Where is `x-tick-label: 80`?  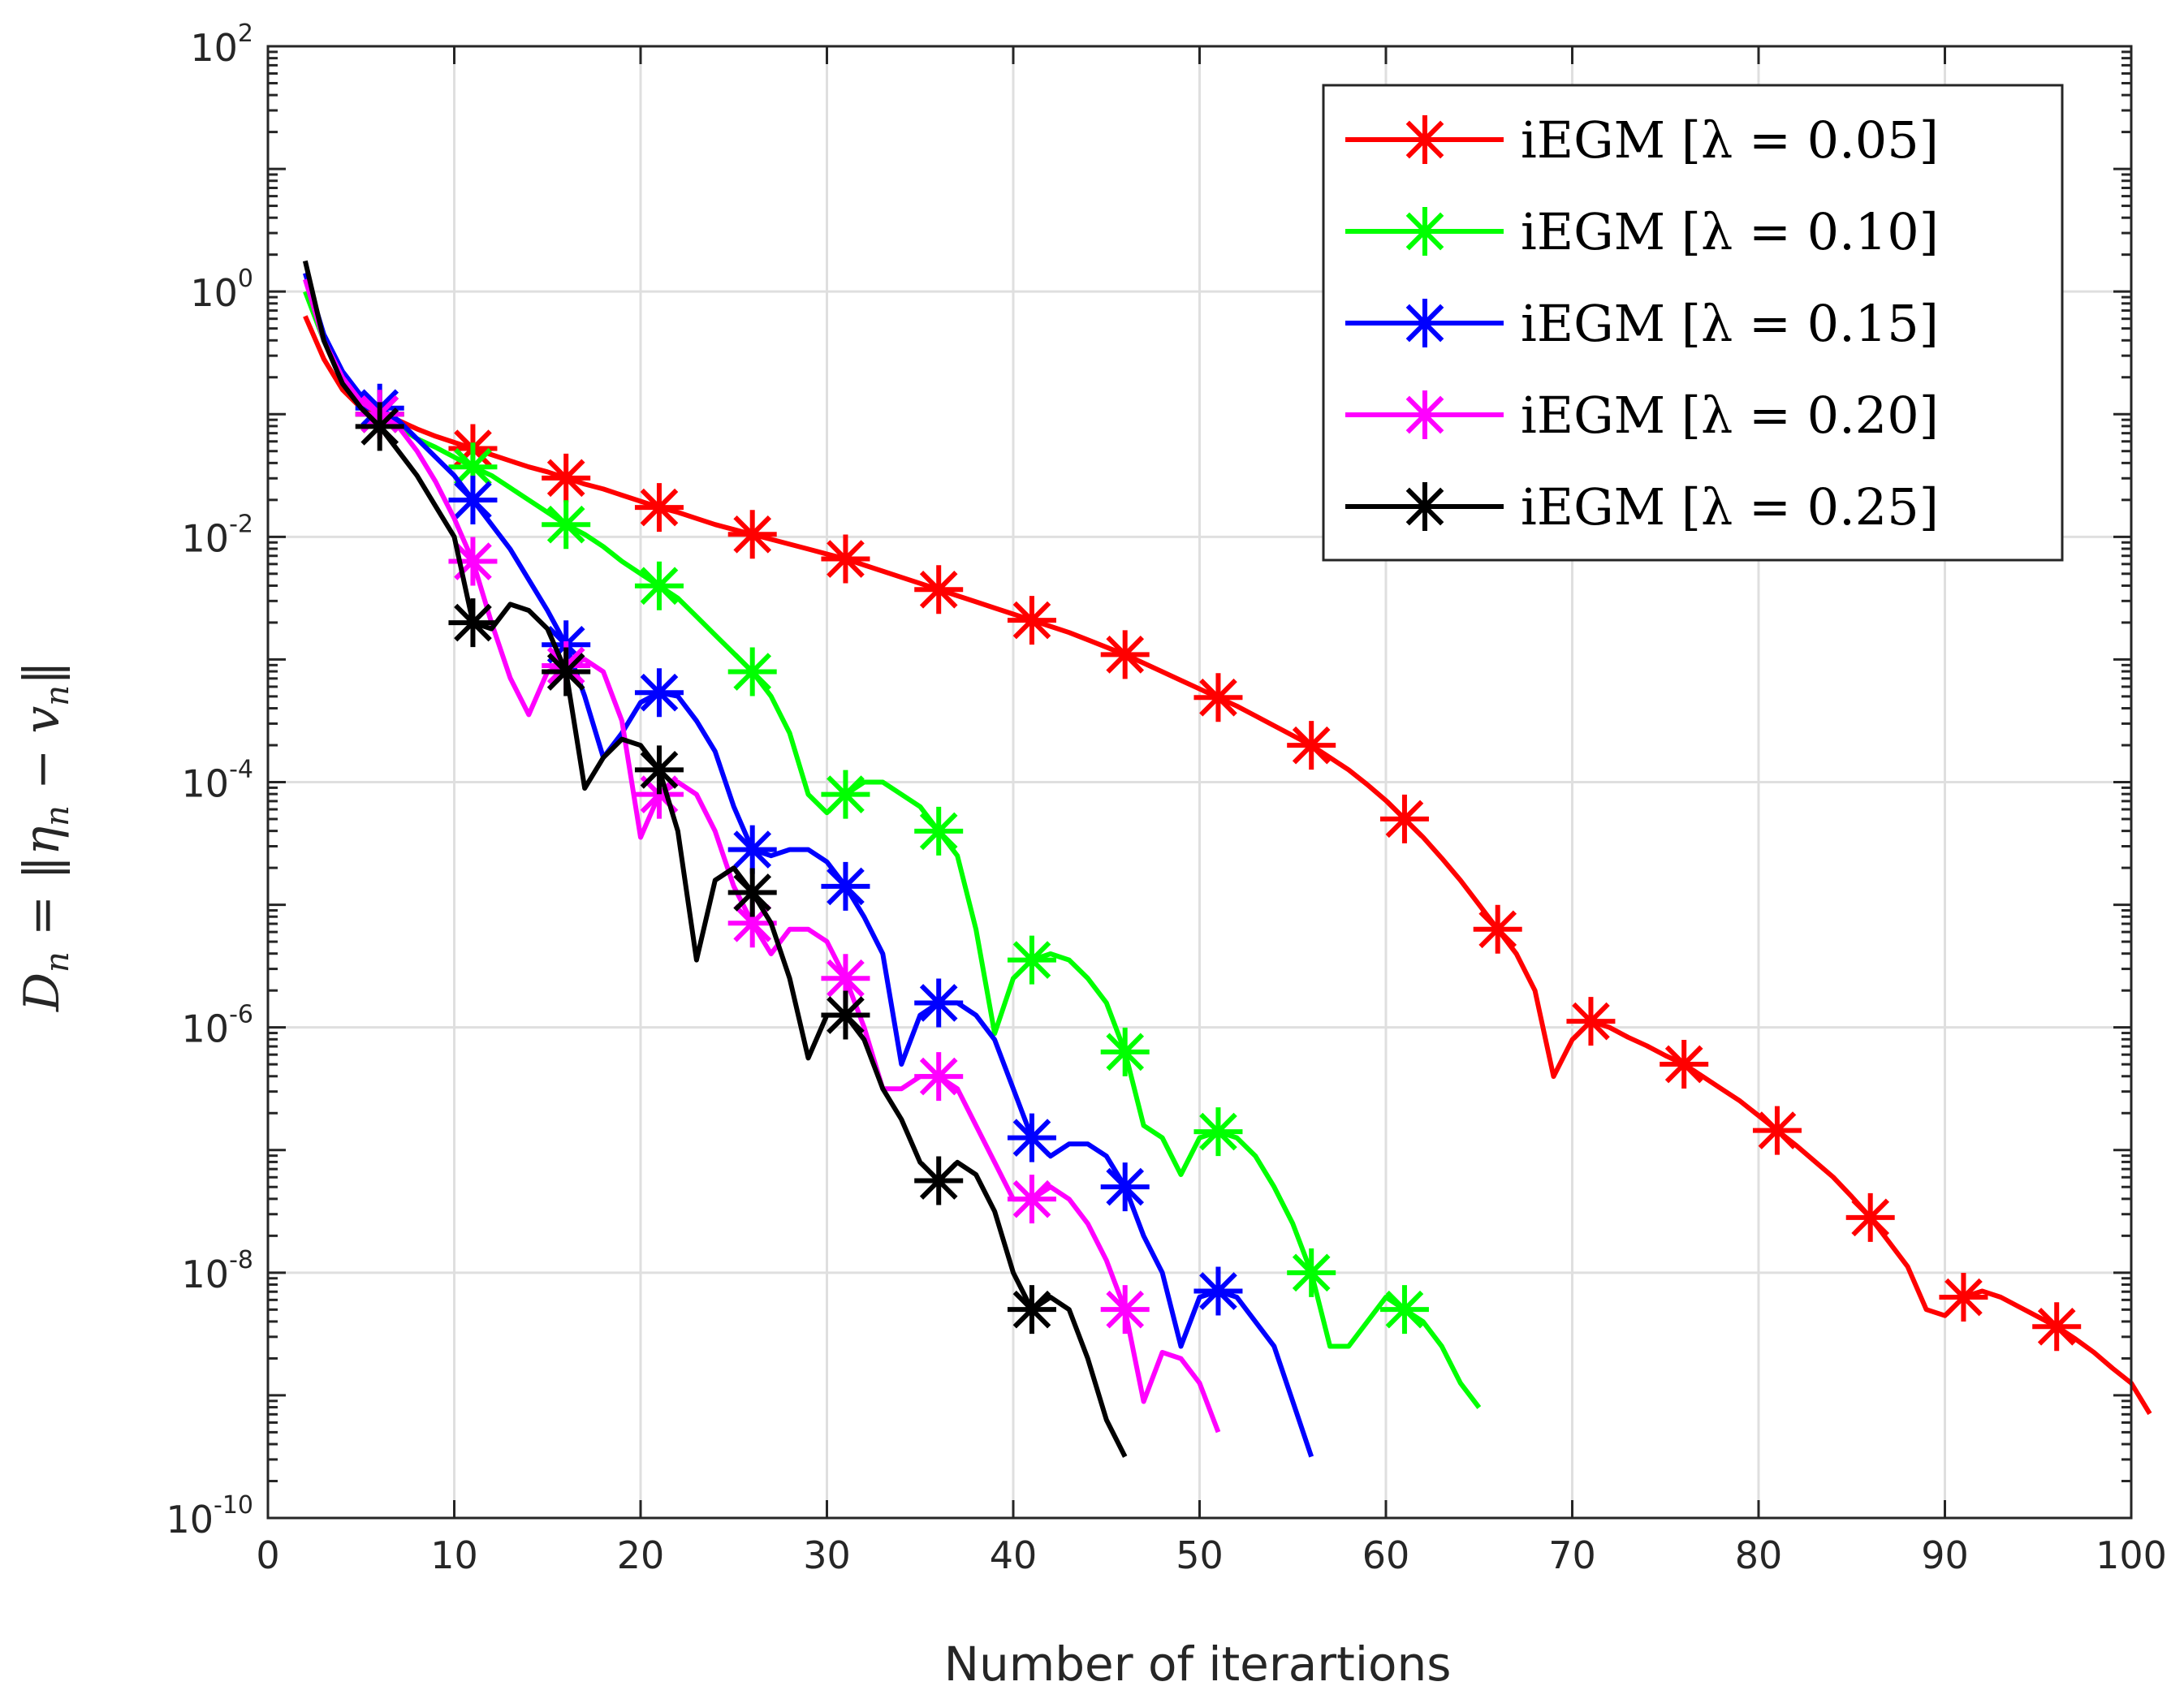 x-tick-label: 80 is located at coordinates (1759, 1555).